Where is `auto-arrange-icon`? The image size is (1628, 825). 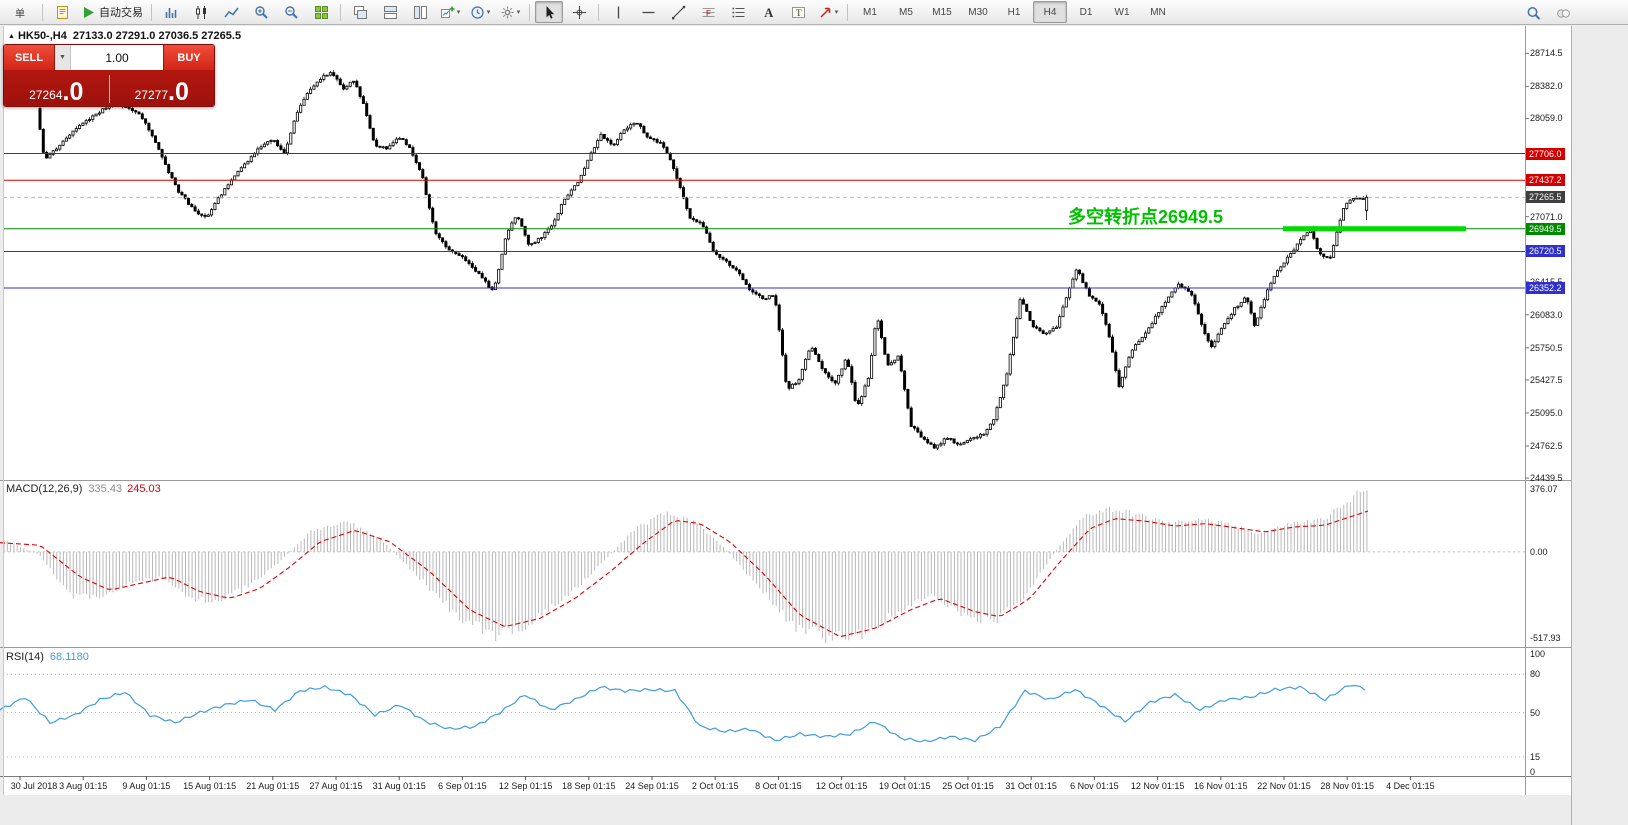
auto-arrange-icon is located at coordinates (321, 12).